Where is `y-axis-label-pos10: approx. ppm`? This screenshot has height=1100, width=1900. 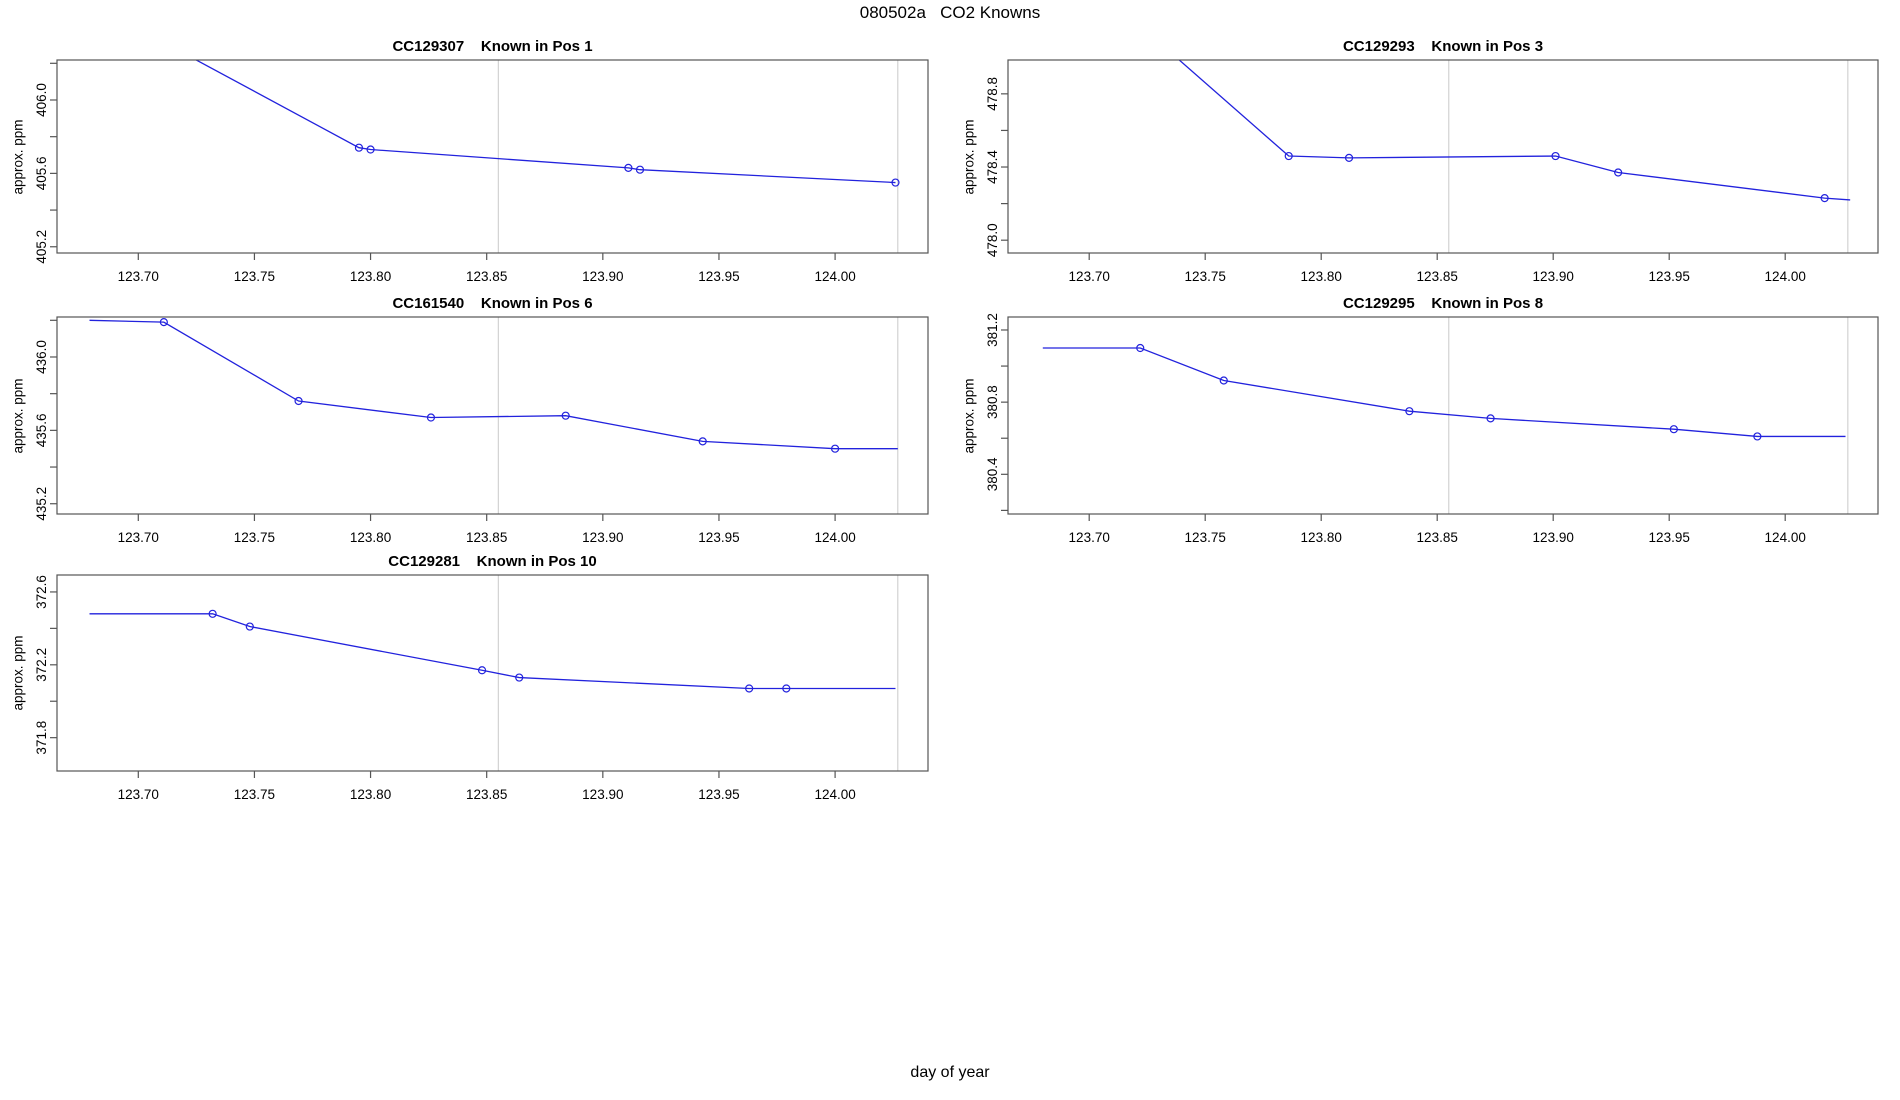 y-axis-label-pos10: approx. ppm is located at coordinates (18, 673).